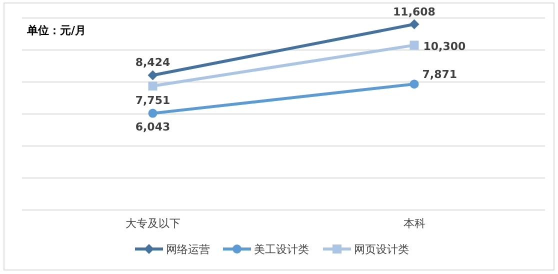  What do you see at coordinates (152, 223) in the screenshot?
I see `x-tick-label: 大专及以下` at bounding box center [152, 223].